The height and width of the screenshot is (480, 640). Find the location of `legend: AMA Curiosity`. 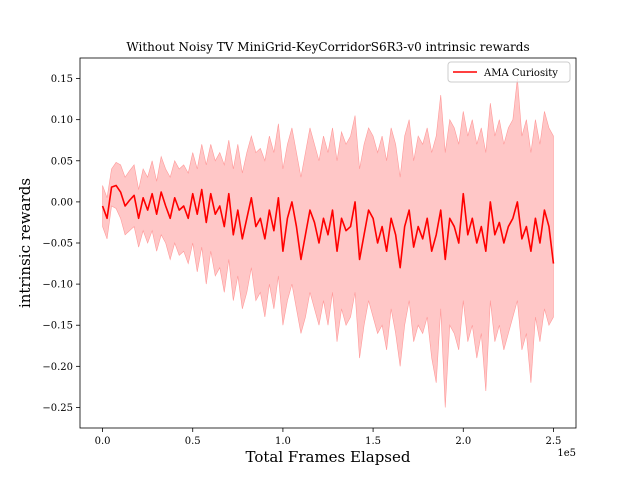

legend: AMA Curiosity is located at coordinates (509, 72).